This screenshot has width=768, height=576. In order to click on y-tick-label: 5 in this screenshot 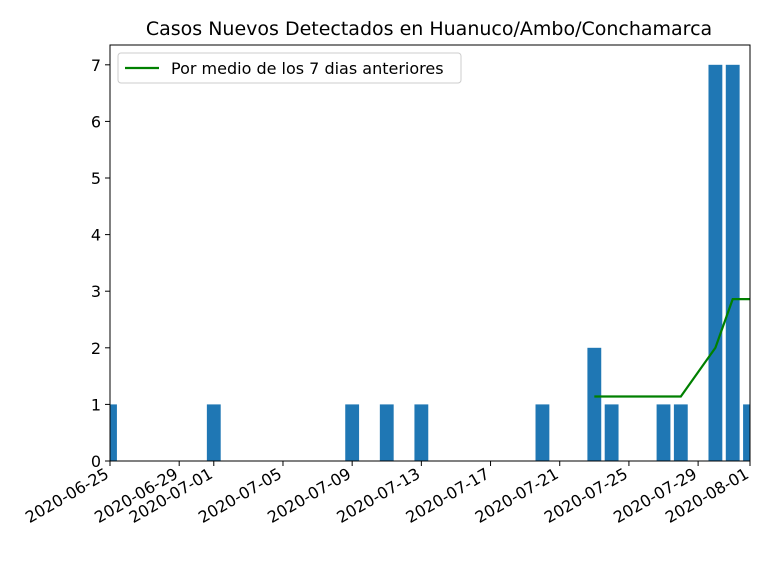, I will do `click(96, 178)`.